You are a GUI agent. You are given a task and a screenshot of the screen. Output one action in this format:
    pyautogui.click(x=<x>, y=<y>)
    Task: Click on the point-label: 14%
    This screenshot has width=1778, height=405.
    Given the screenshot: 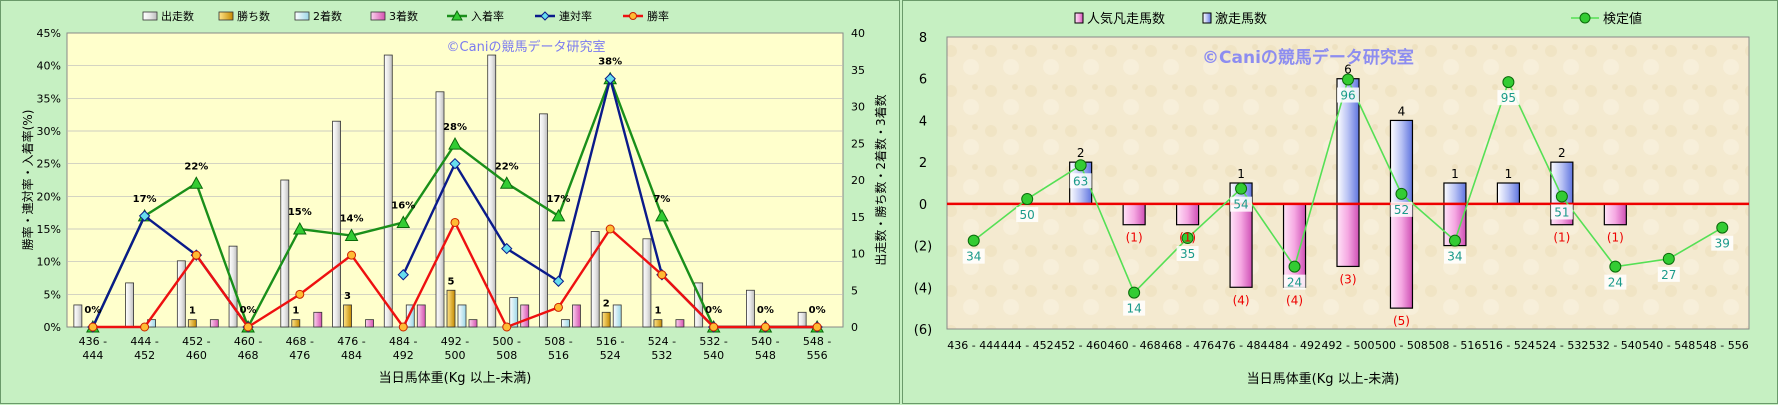 What is the action you would take?
    pyautogui.click(x=352, y=219)
    